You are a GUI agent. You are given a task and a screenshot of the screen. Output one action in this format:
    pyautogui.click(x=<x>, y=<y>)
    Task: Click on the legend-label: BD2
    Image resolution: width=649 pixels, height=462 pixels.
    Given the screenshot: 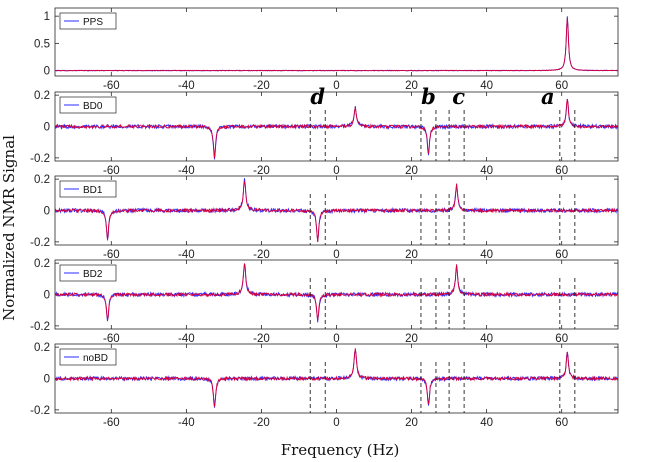 What is the action you would take?
    pyautogui.click(x=93, y=274)
    